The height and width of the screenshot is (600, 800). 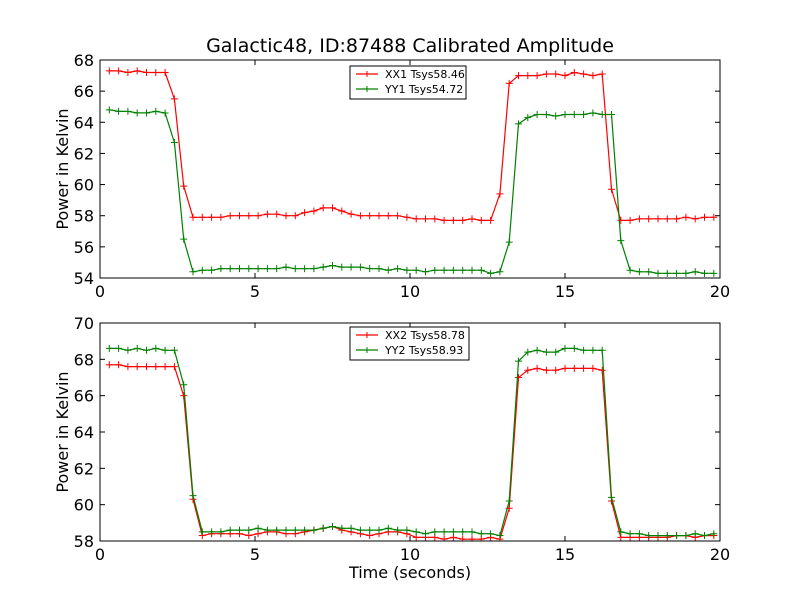 What do you see at coordinates (423, 350) in the screenshot?
I see `legend-entry-label: YY2 Tsys58.93` at bounding box center [423, 350].